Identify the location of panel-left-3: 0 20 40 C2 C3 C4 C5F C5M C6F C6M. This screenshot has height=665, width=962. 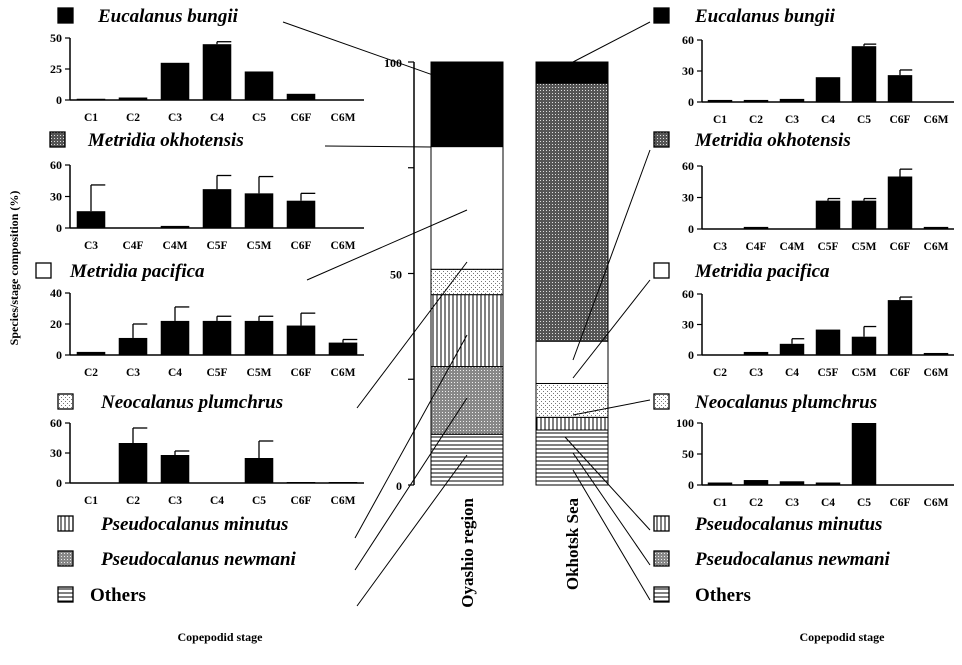
(207, 332).